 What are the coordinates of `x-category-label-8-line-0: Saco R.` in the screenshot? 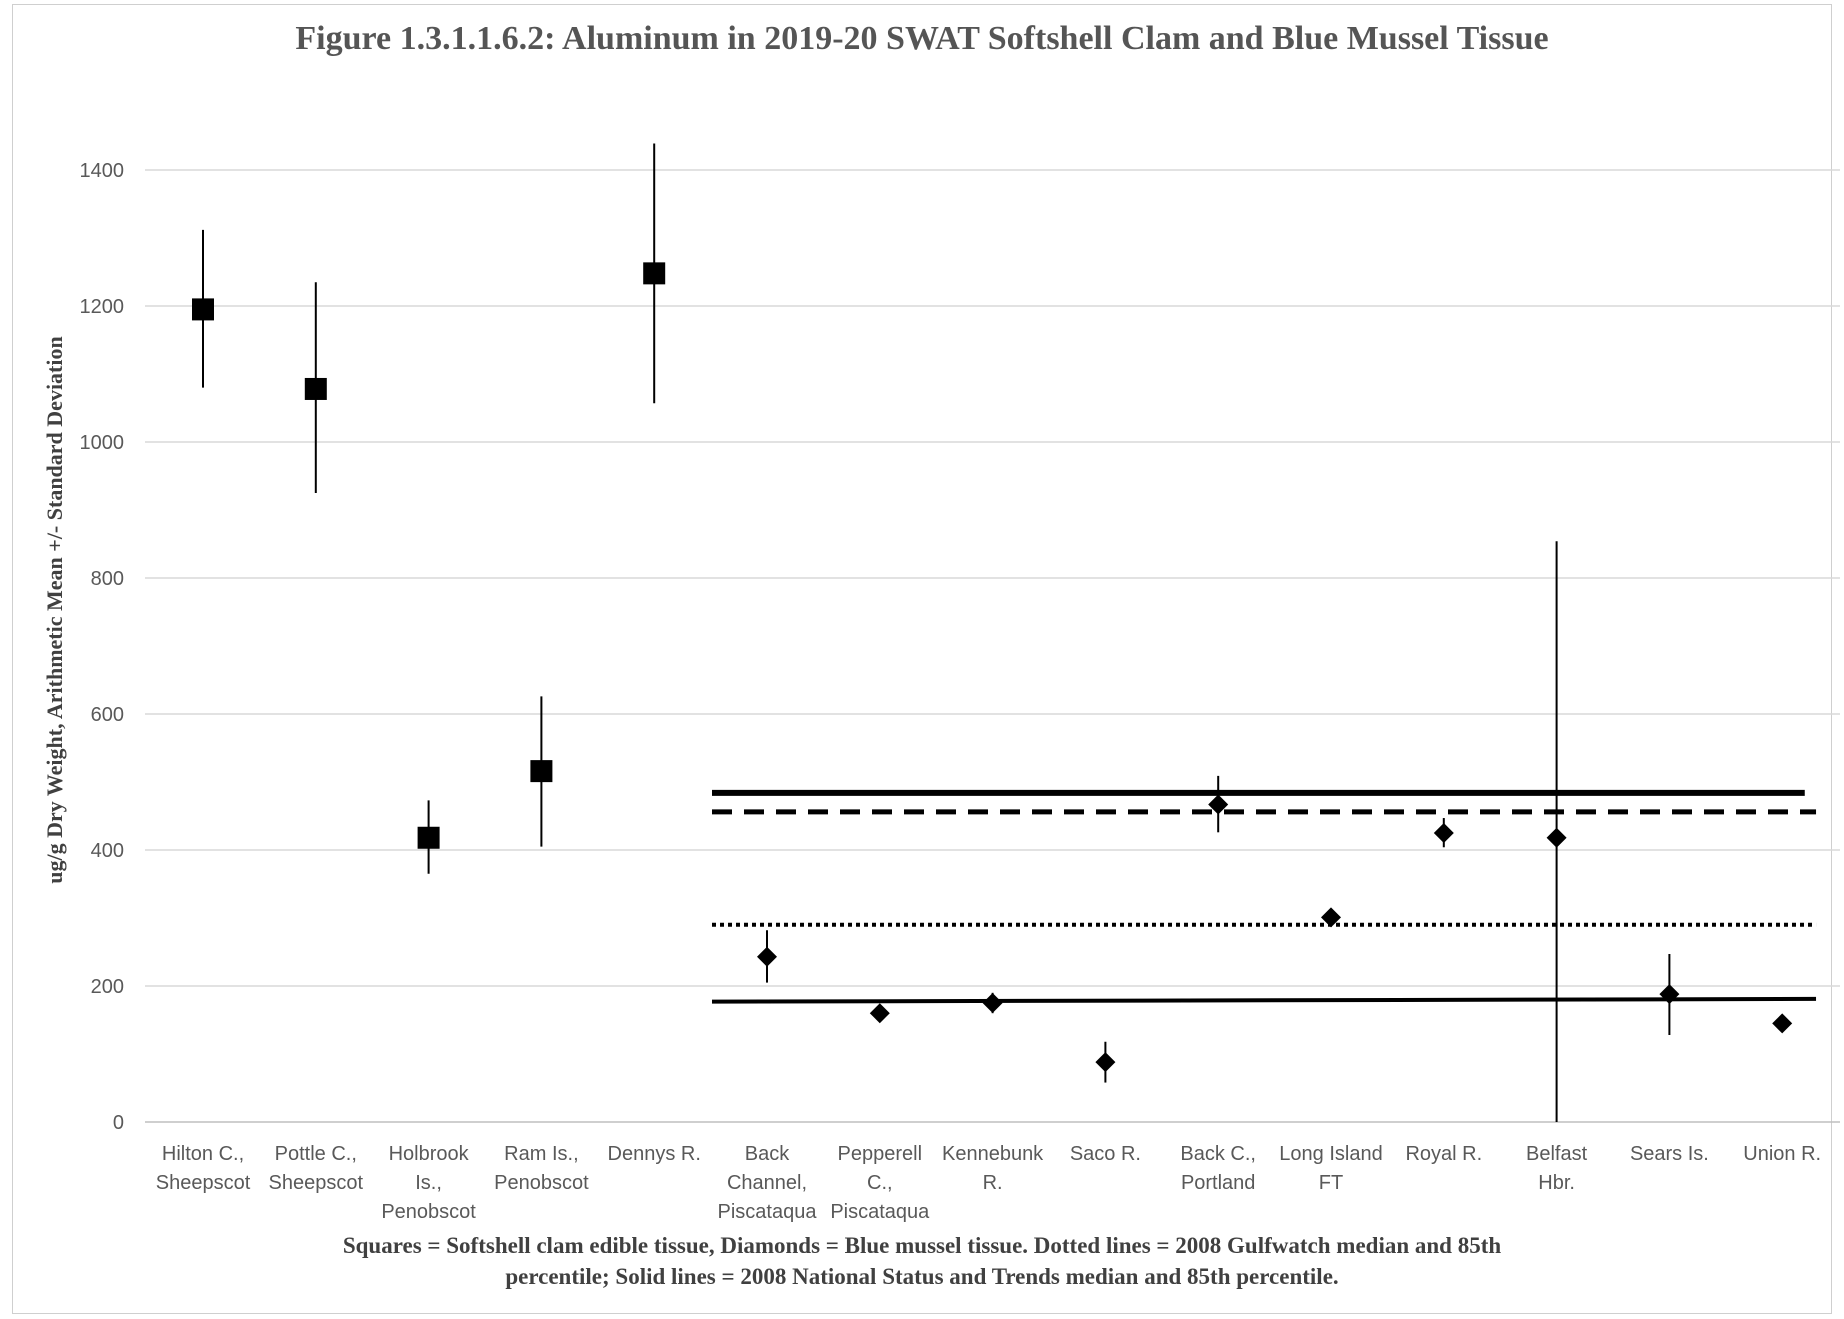 It's located at (1105, 1154).